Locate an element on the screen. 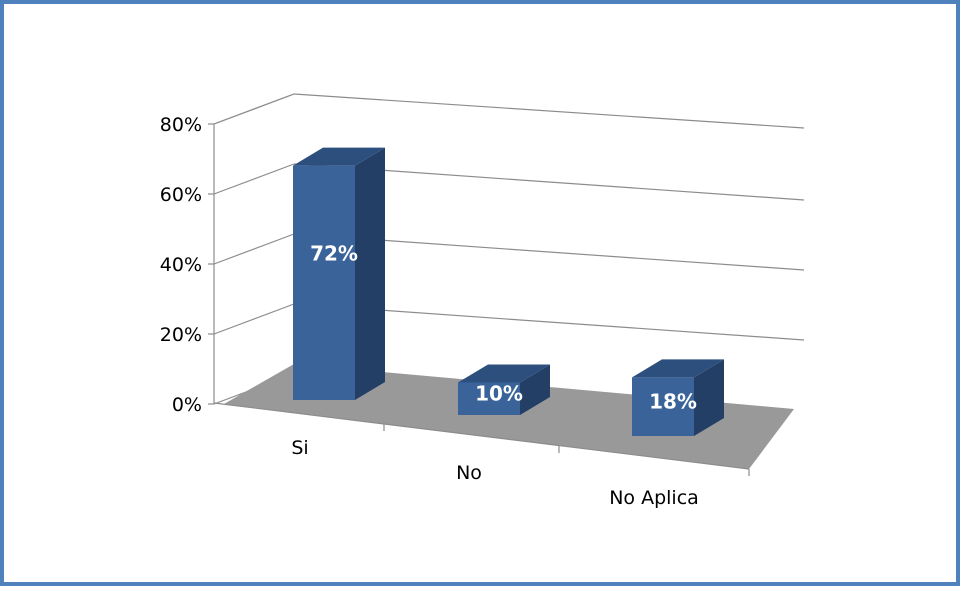 The height and width of the screenshot is (590, 960). y-tick-label: 0% is located at coordinates (187, 405).